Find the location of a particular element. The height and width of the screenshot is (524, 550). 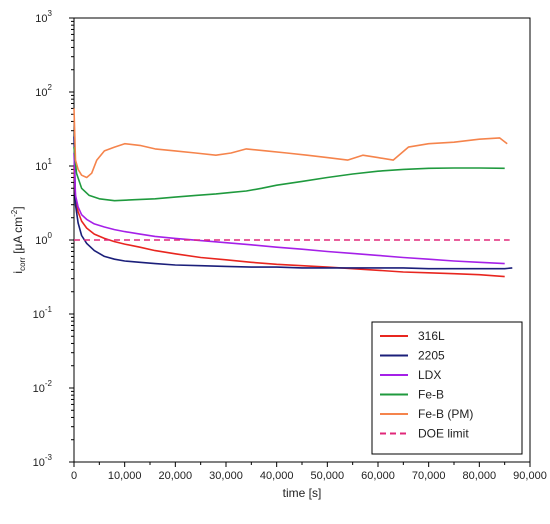

x-tick-label: 60,000 is located at coordinates (378, 476).